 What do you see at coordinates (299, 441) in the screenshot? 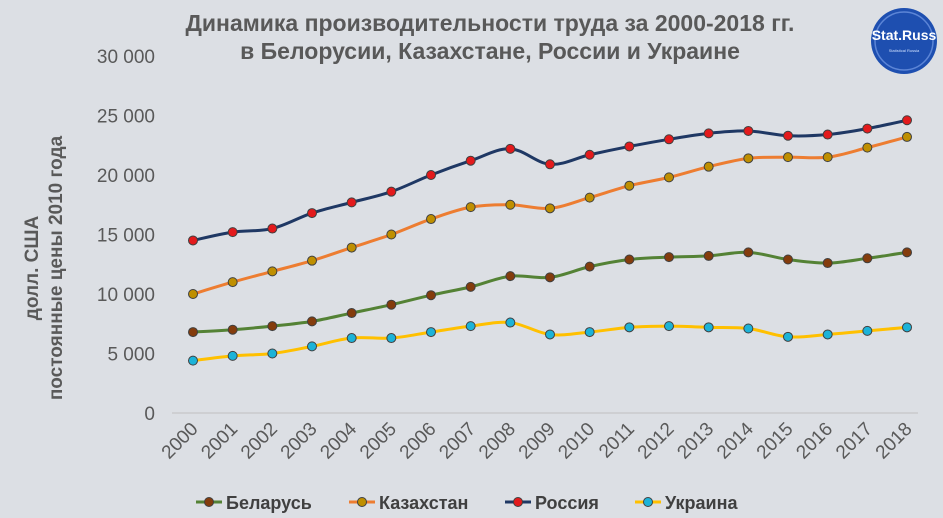
I see `x-tick-label: 2003` at bounding box center [299, 441].